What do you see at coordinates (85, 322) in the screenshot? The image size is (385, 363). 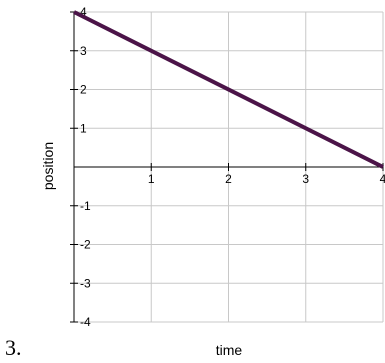 I see `y-tick-label: -4` at bounding box center [85, 322].